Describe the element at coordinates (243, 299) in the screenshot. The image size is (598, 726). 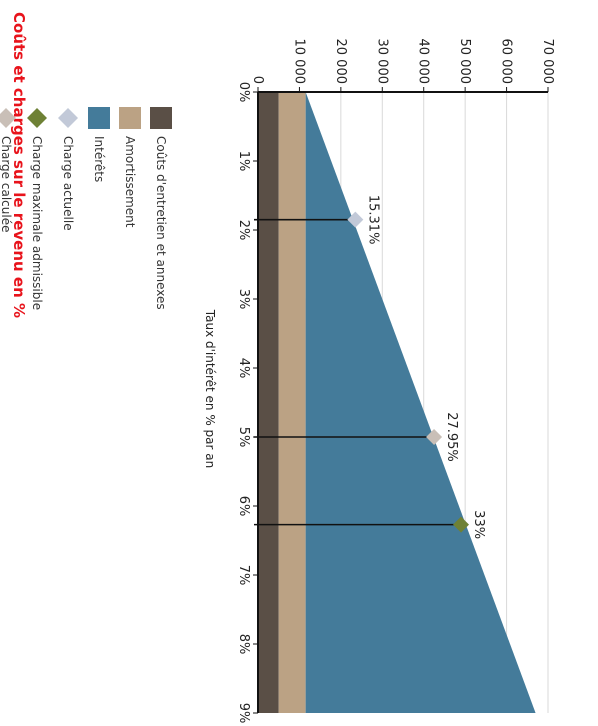
I see `x-tick-label: 3%` at that location.